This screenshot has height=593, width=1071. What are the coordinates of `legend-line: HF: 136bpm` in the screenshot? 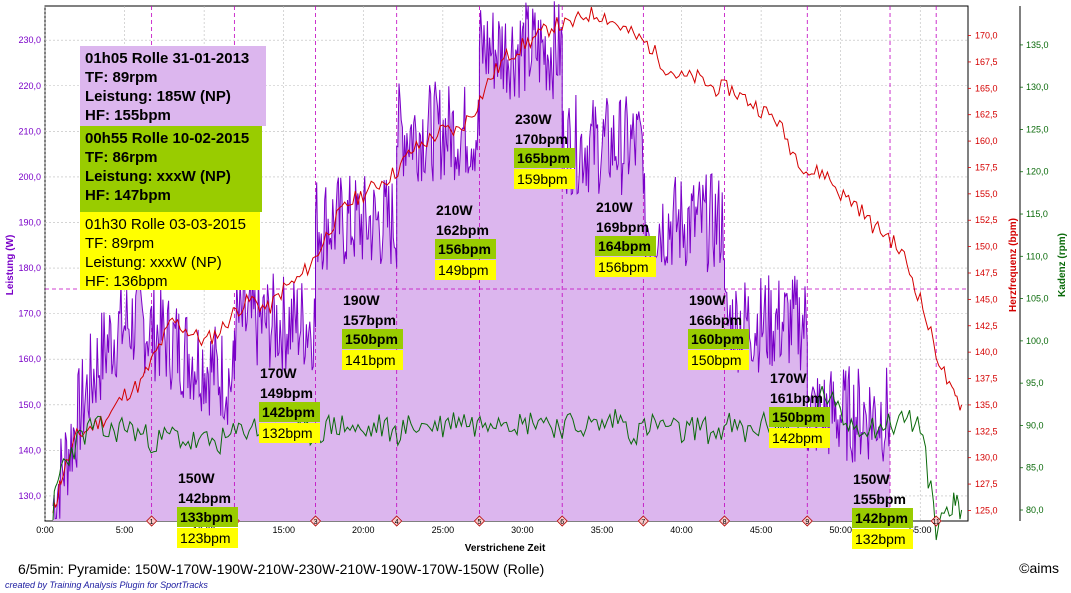 It's located at (126, 281).